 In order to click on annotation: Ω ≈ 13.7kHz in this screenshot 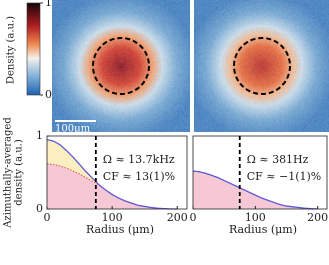, I will do `click(139, 159)`.